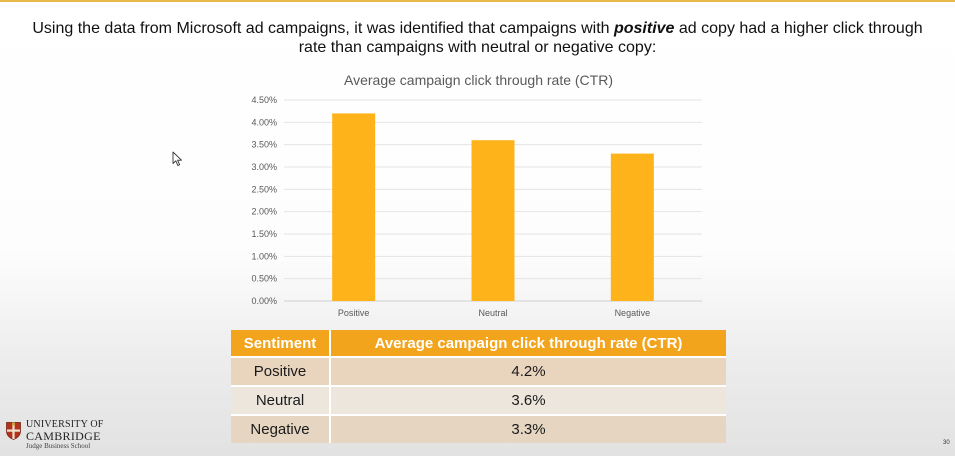 Image resolution: width=955 pixels, height=456 pixels. I want to click on y-tick-label: 1.00%, so click(264, 256).